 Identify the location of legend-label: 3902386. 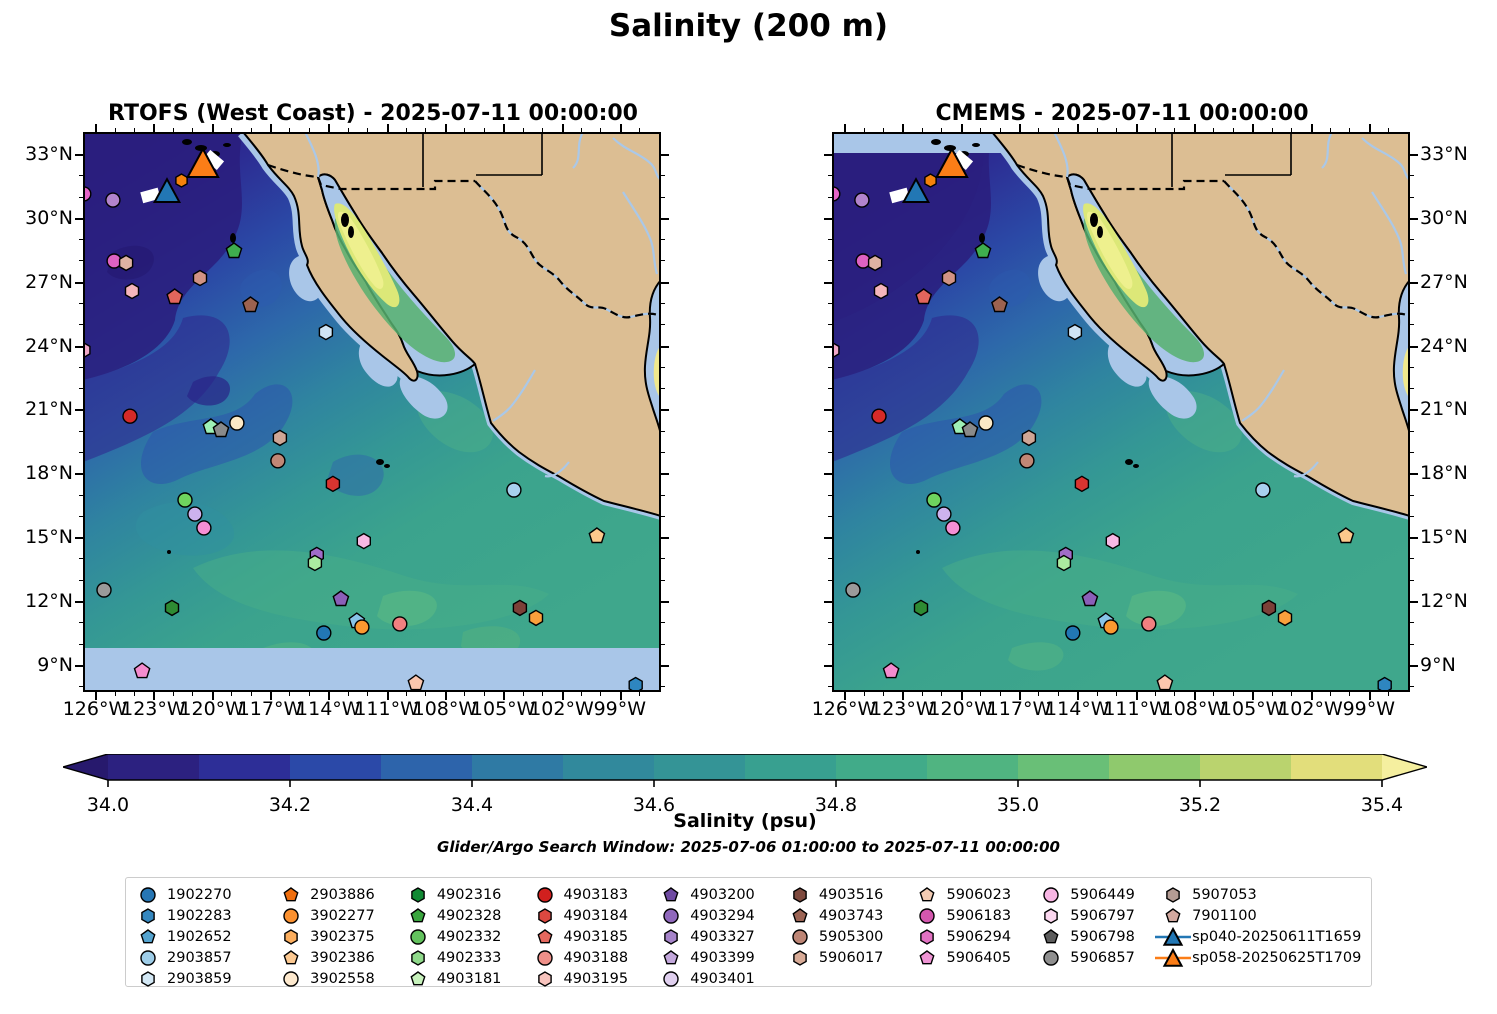
(342, 957).